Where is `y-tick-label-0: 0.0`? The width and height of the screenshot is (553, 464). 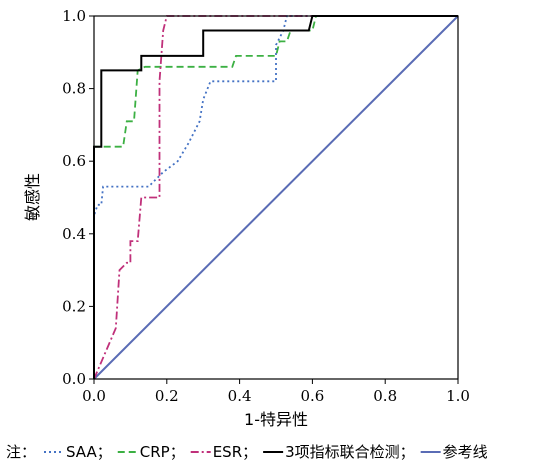
y-tick-label-0: 0.0 is located at coordinates (74, 379).